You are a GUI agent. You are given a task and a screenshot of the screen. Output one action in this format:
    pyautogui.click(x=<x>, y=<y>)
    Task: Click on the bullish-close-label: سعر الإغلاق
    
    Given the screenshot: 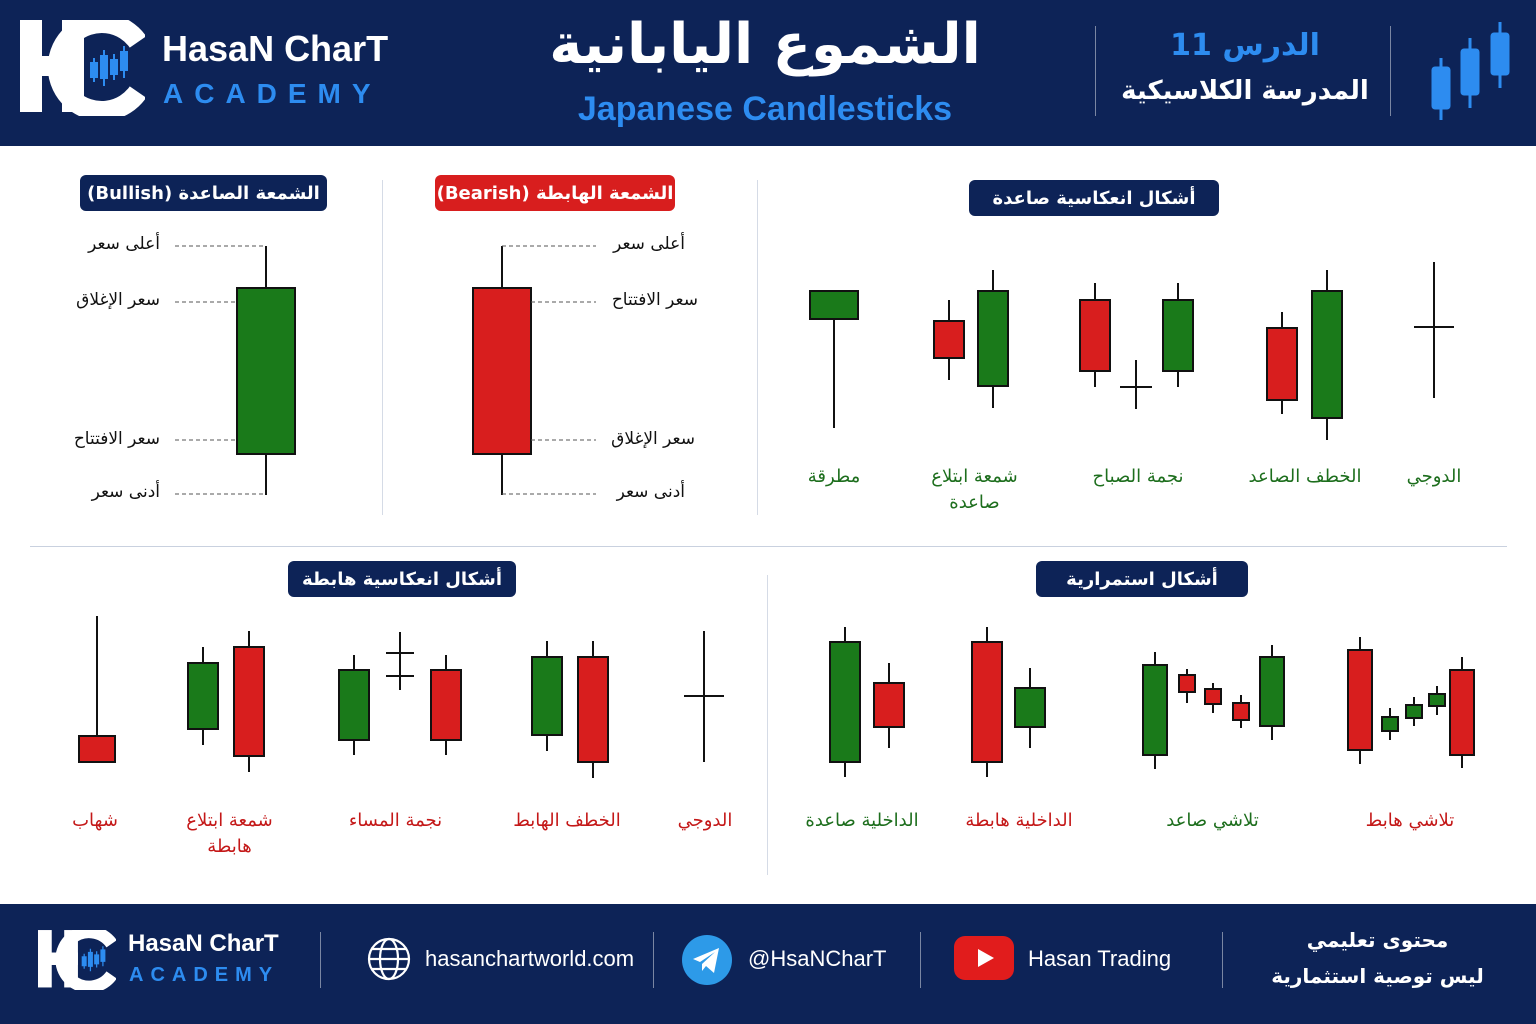 What is the action you would take?
    pyautogui.click(x=118, y=300)
    